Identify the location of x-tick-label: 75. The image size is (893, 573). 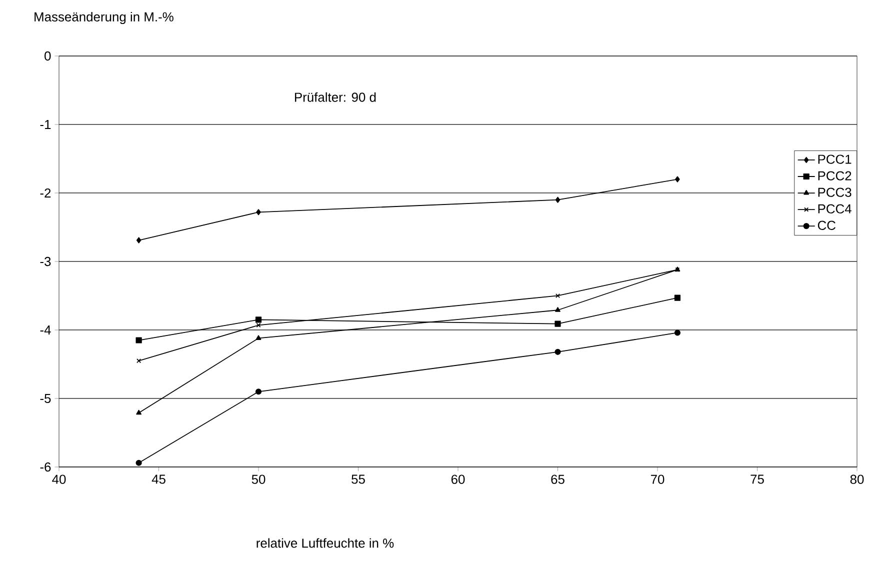
(757, 479).